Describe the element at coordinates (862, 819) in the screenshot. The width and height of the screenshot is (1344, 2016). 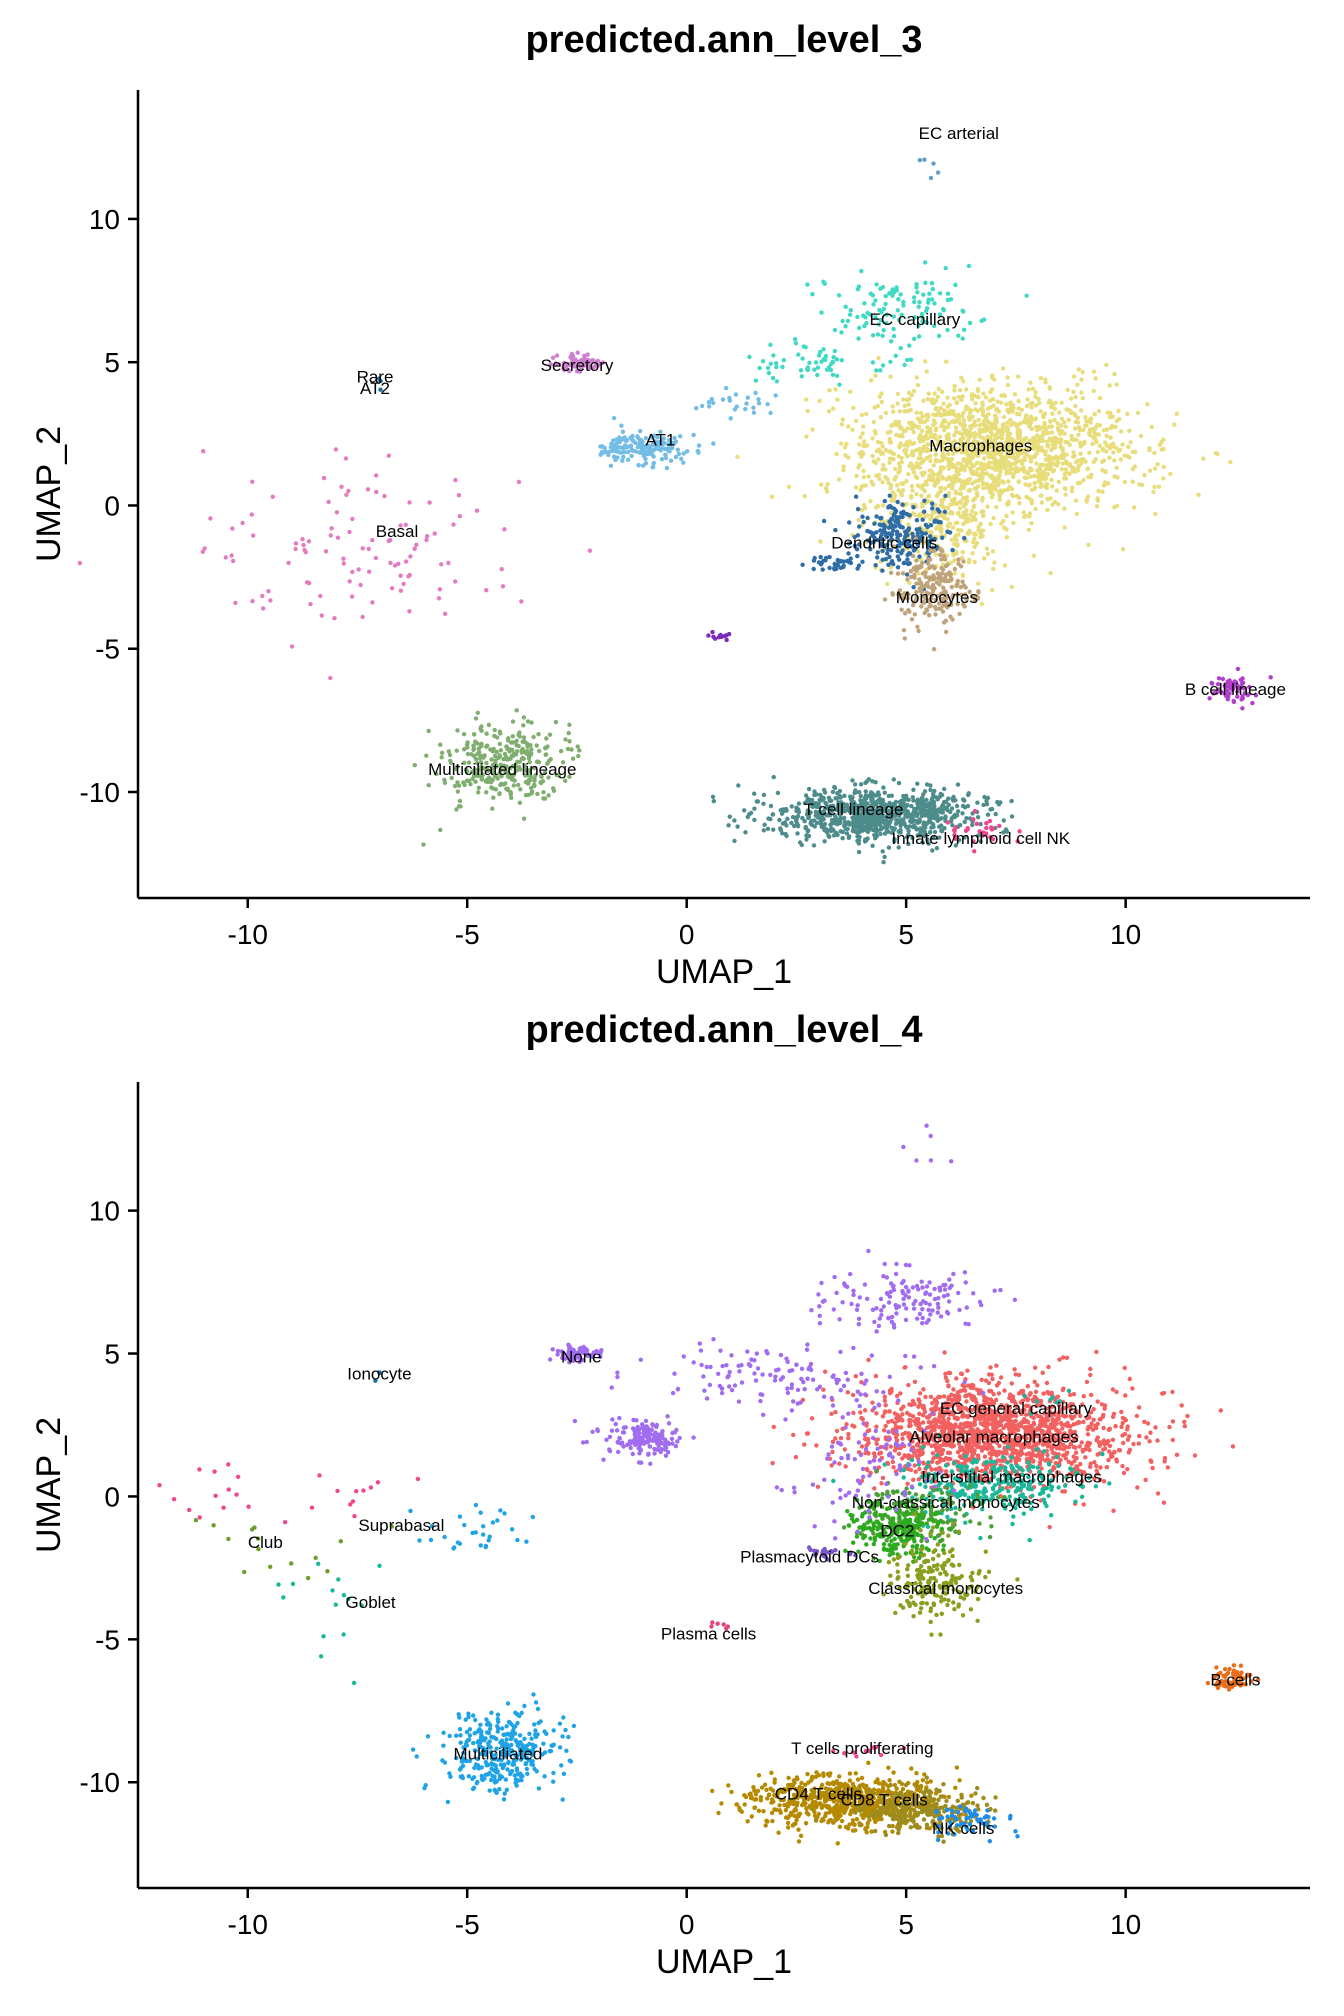
I see `cluster-t-cell-lineage` at that location.